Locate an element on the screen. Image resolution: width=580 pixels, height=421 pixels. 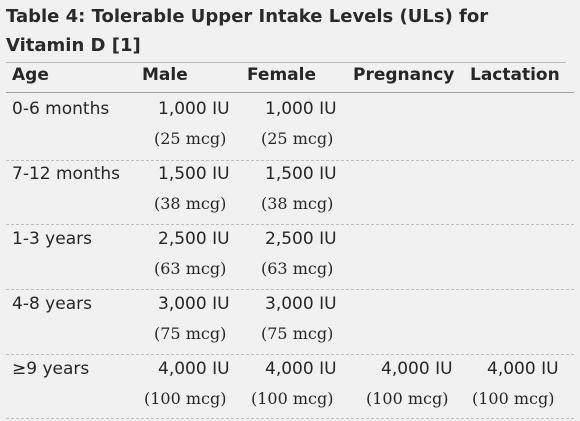
male-mcg-value: (75 mcg) is located at coordinates (190, 333).